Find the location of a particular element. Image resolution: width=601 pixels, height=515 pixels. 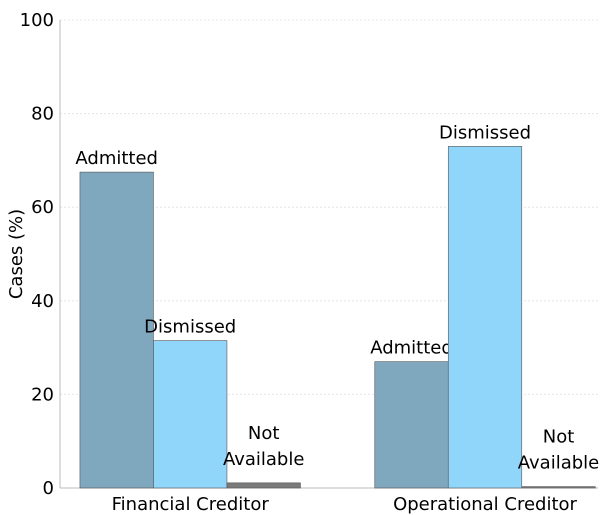

y-tick-label: 40 is located at coordinates (42, 301).